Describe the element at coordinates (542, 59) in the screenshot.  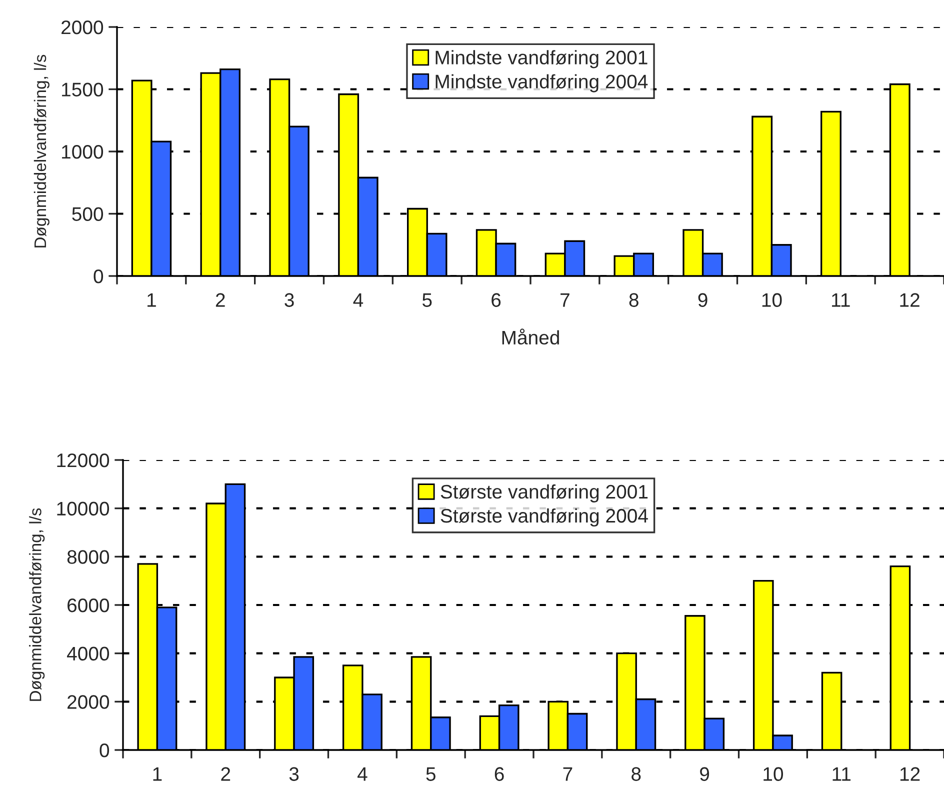
I see `legend-label: Mindste vandføring 2001` at that location.